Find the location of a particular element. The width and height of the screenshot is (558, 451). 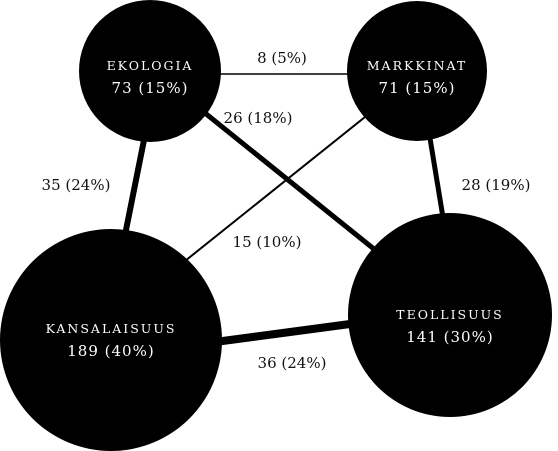

node-ekologia-name: EKOLOGIA is located at coordinates (150, 65).